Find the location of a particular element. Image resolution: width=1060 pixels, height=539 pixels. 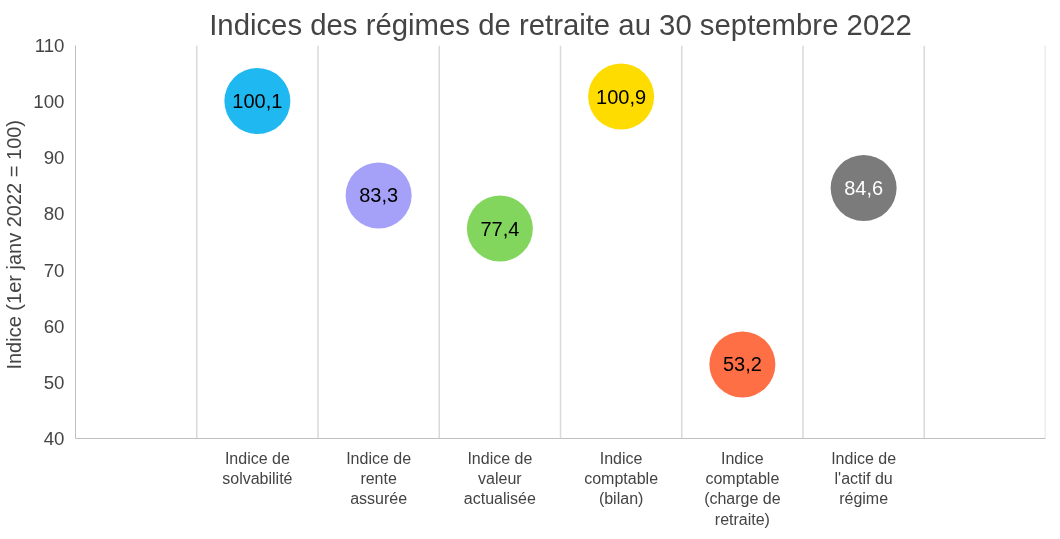

data-label: 53,2 is located at coordinates (742, 364).